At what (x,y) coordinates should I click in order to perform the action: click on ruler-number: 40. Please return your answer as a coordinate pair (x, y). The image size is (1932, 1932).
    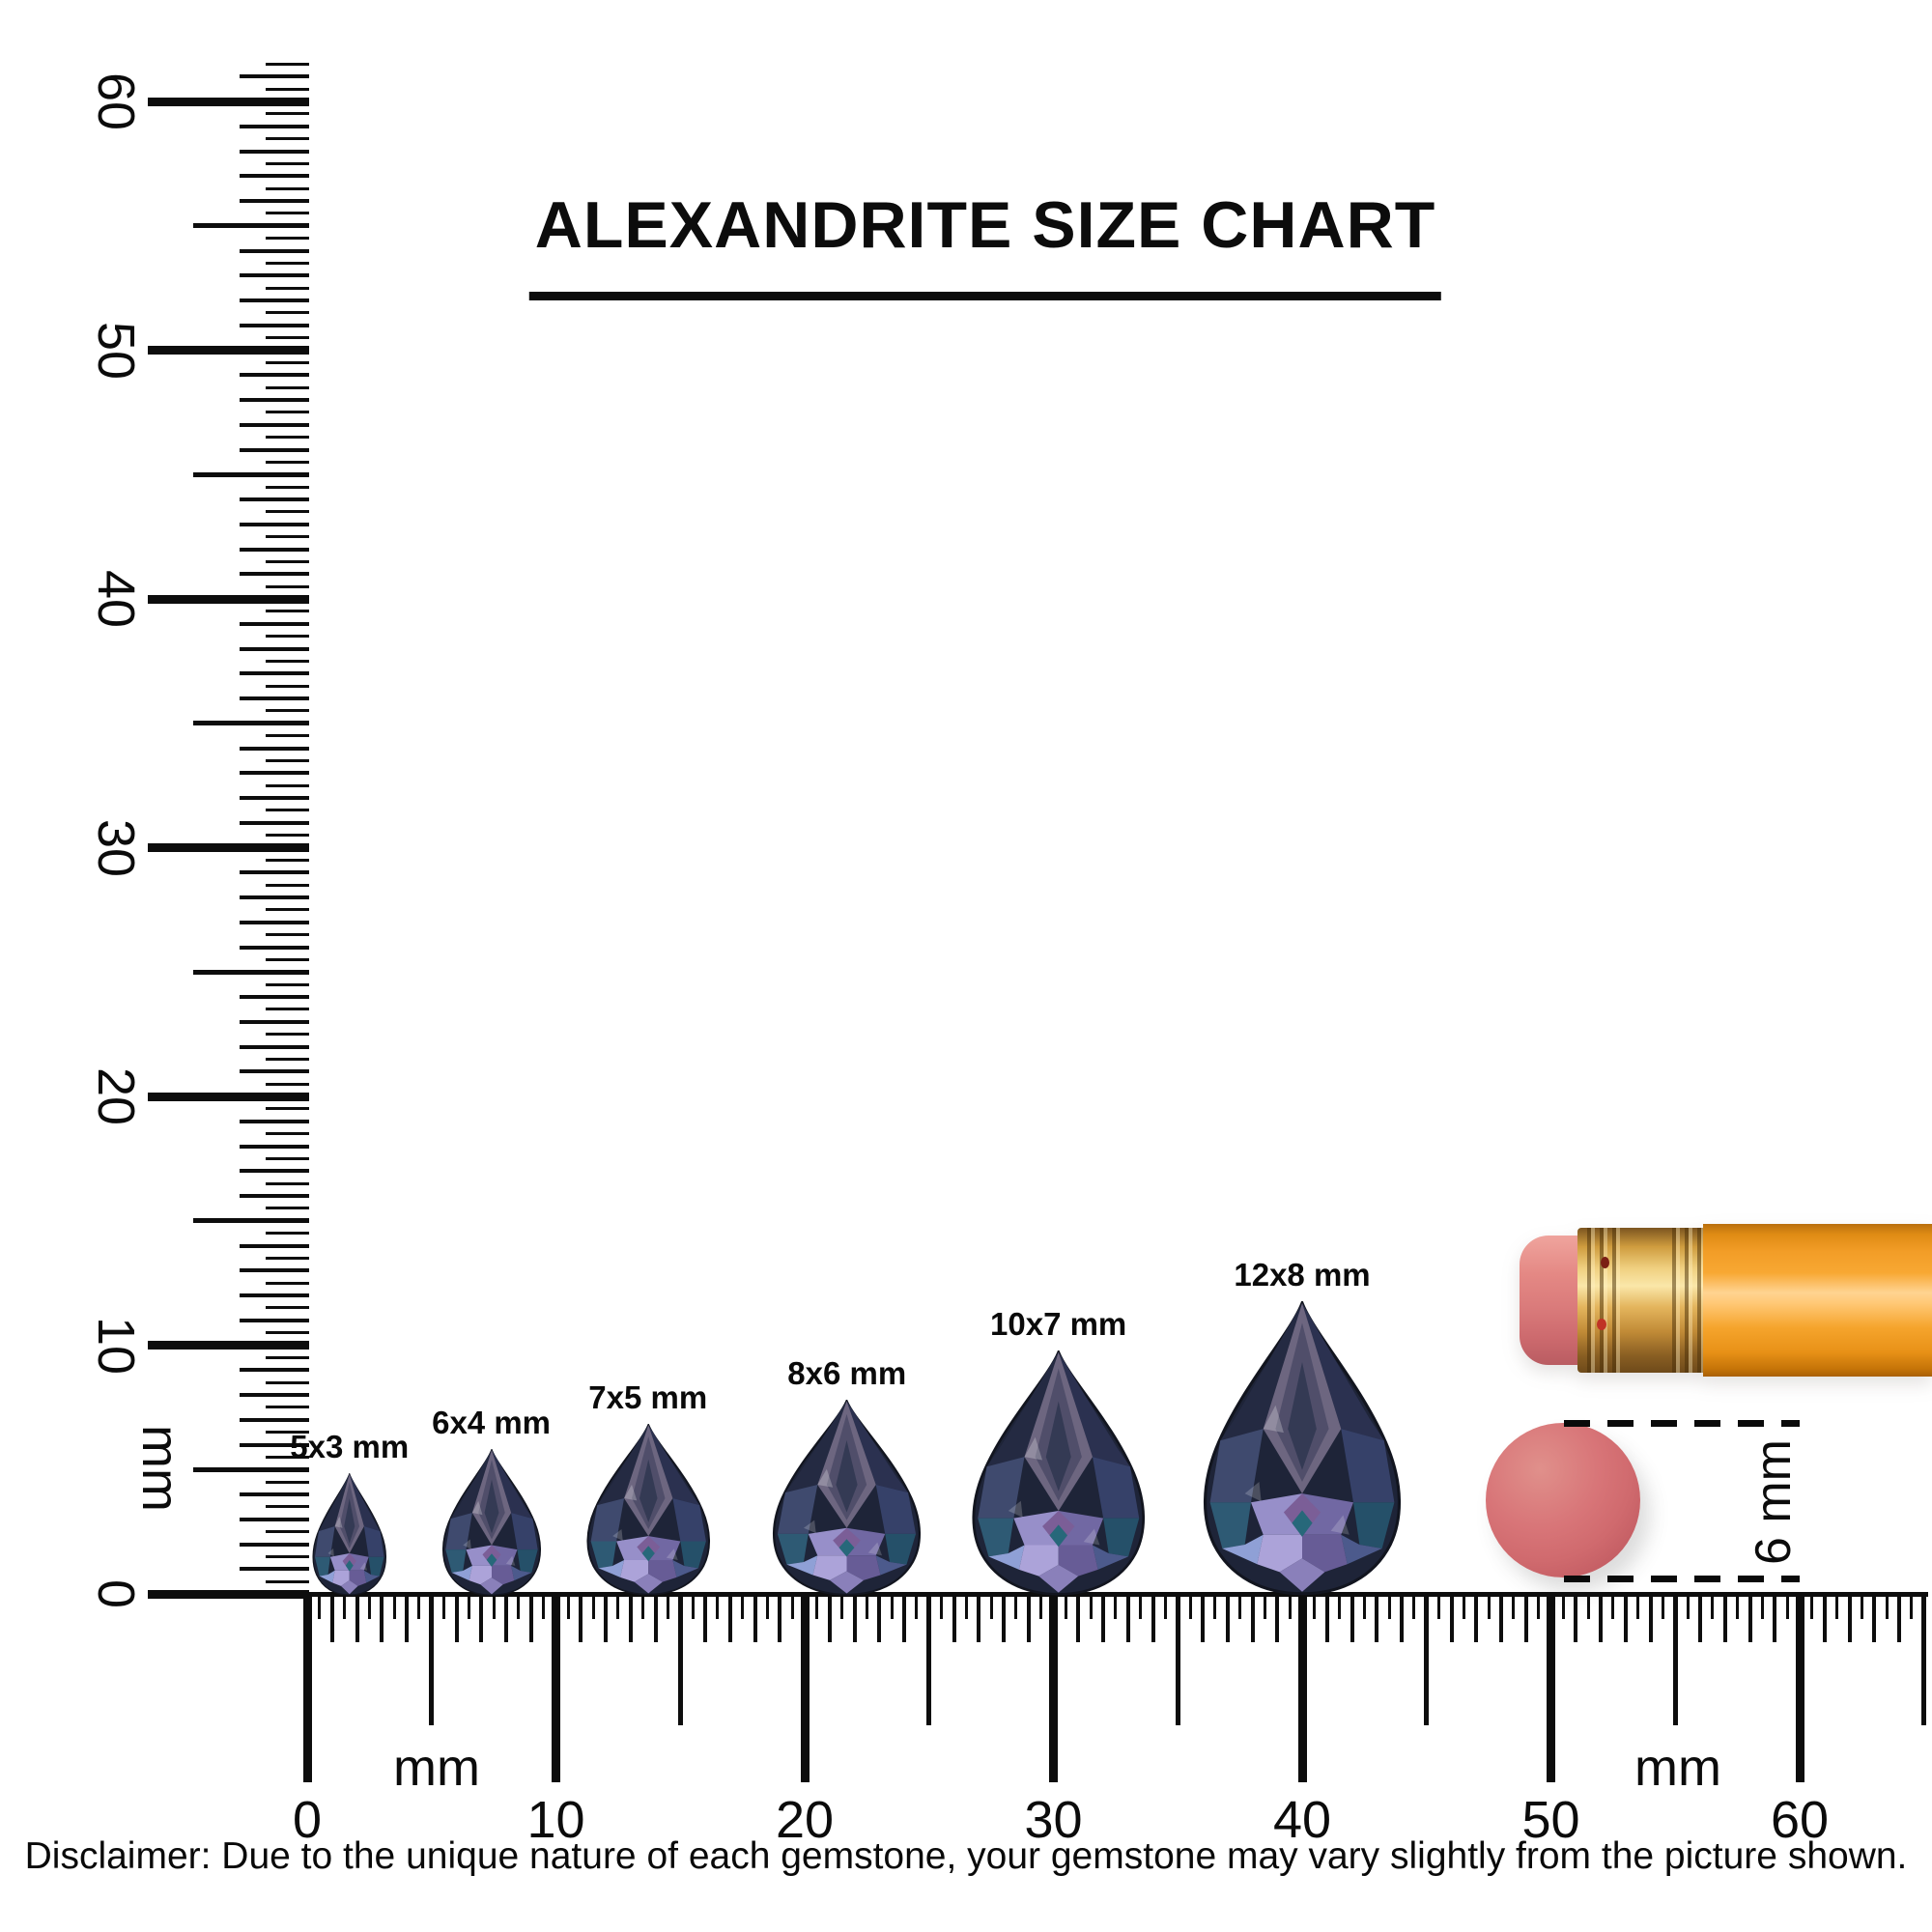
    Looking at the image, I should click on (116, 599).